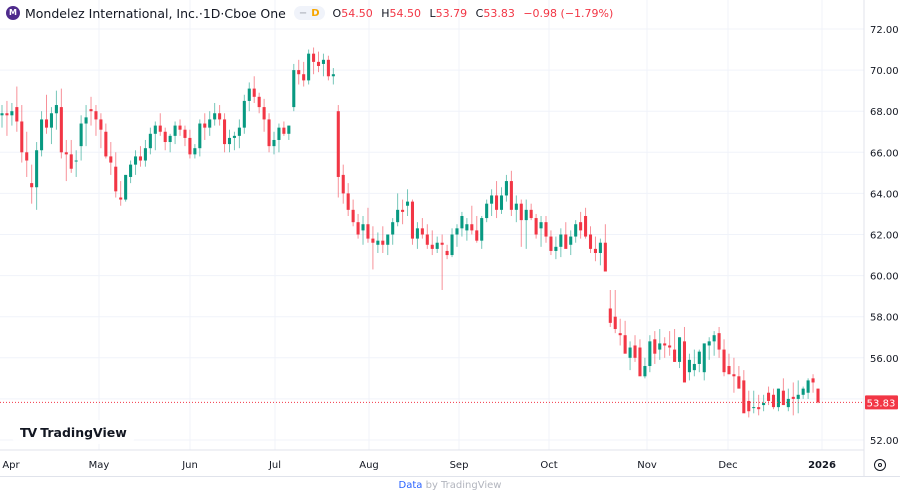 This screenshot has height=498, width=900. I want to click on symbol-name: Mondelez International, Inc., so click(112, 13).